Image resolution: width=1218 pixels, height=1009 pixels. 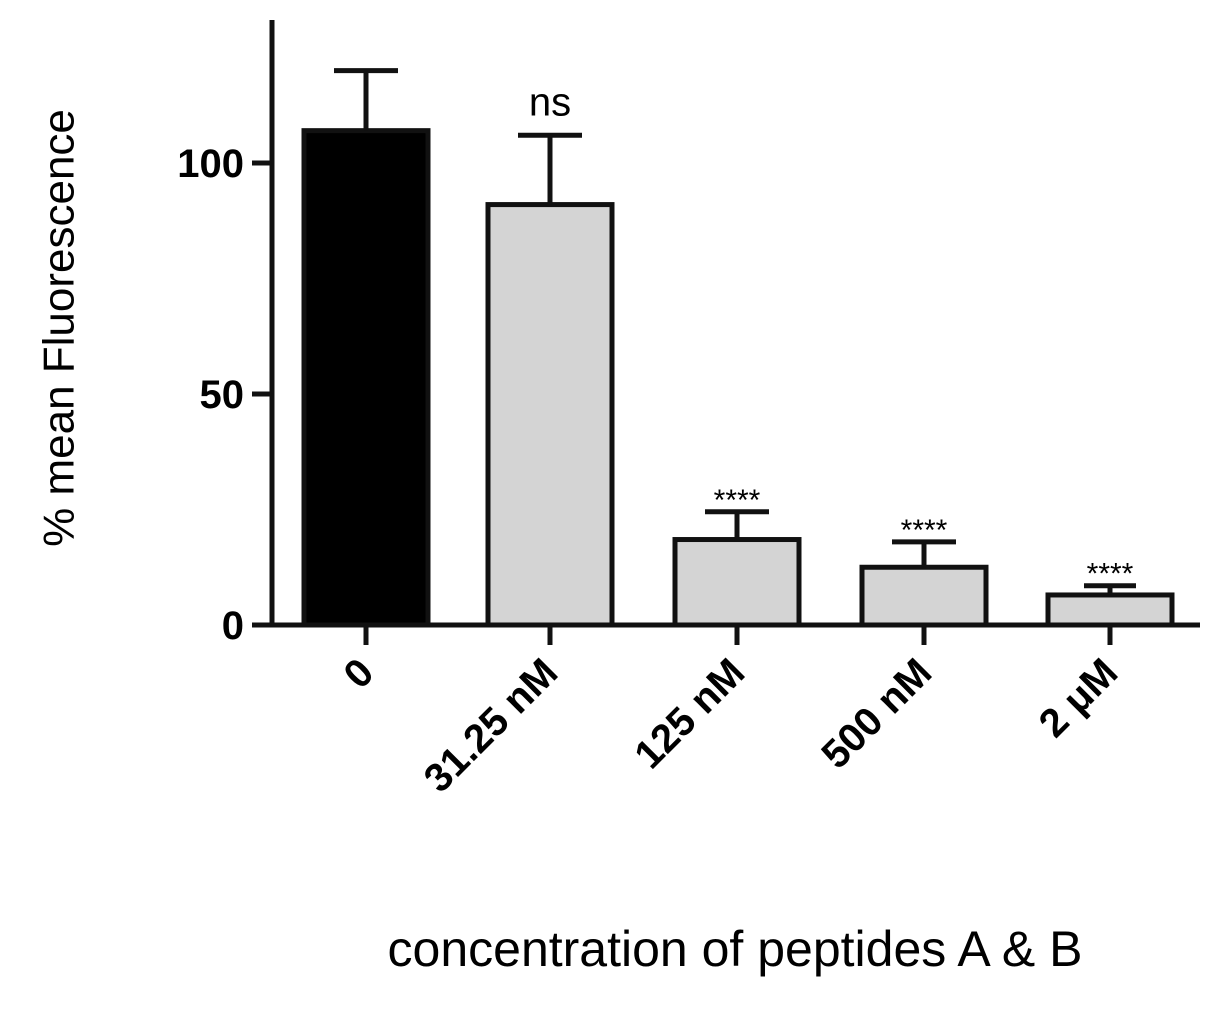 What do you see at coordinates (735, 949) in the screenshot?
I see `x-axis-label: concentration of peptides A & B` at bounding box center [735, 949].